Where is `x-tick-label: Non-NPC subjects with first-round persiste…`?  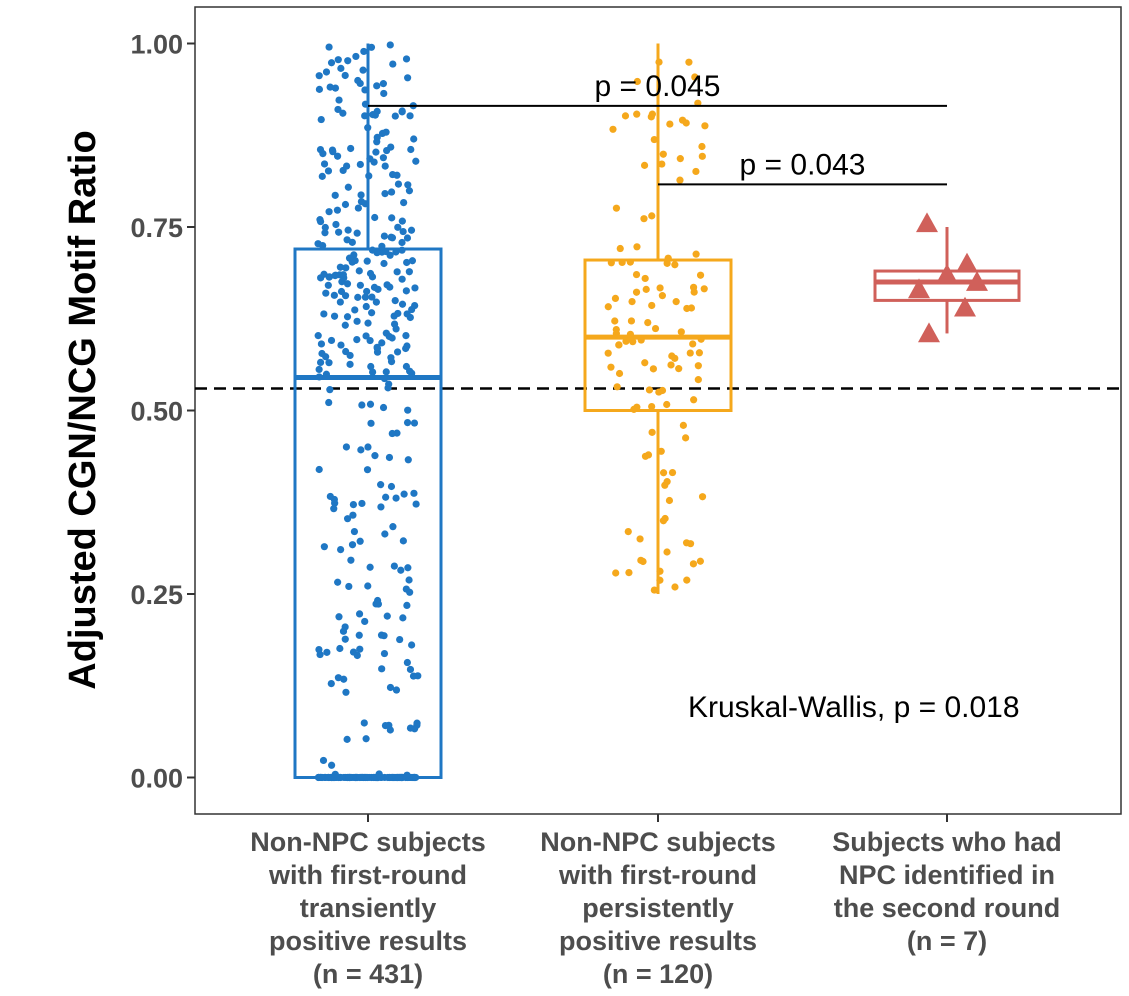 x-tick-label: Non-NPC subjects with first-round persiste… is located at coordinates (658, 908).